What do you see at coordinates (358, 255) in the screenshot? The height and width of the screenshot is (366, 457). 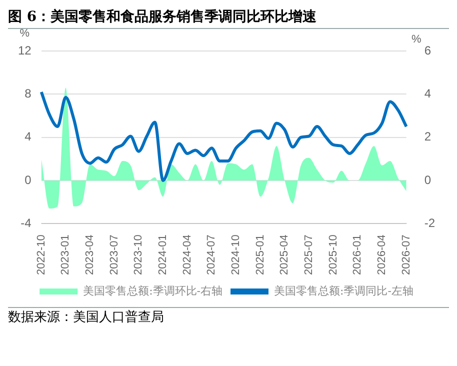 I see `x-tick-label: 2026-01` at bounding box center [358, 255].